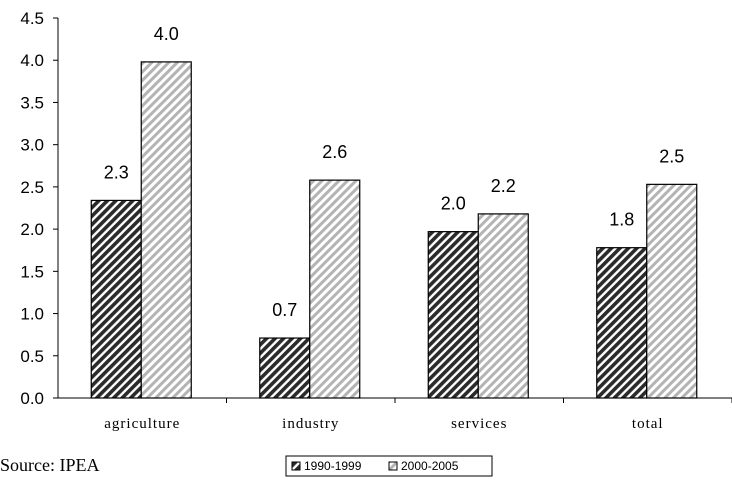 The height and width of the screenshot is (480, 732). What do you see at coordinates (503, 306) in the screenshot?
I see `bar-2000-2005-services` at bounding box center [503, 306].